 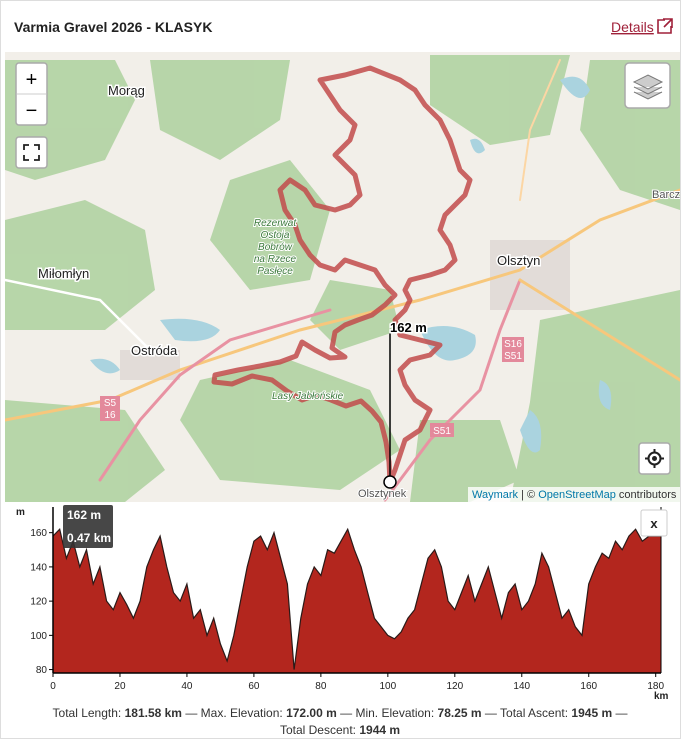 I want to click on tooltip-elevation: 162 m, so click(x=84, y=515).